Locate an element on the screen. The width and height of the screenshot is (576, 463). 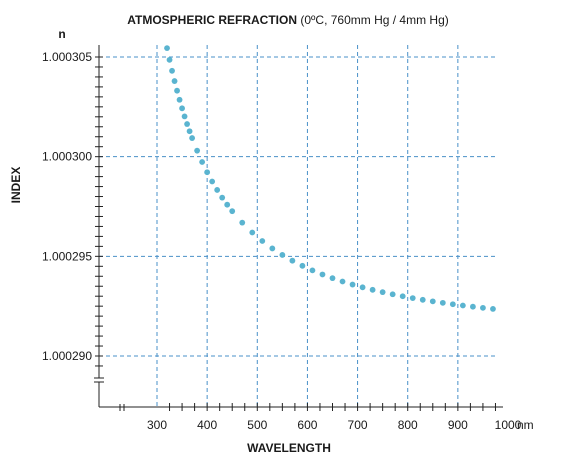
x-tick-label: 500 is located at coordinates (257, 425).